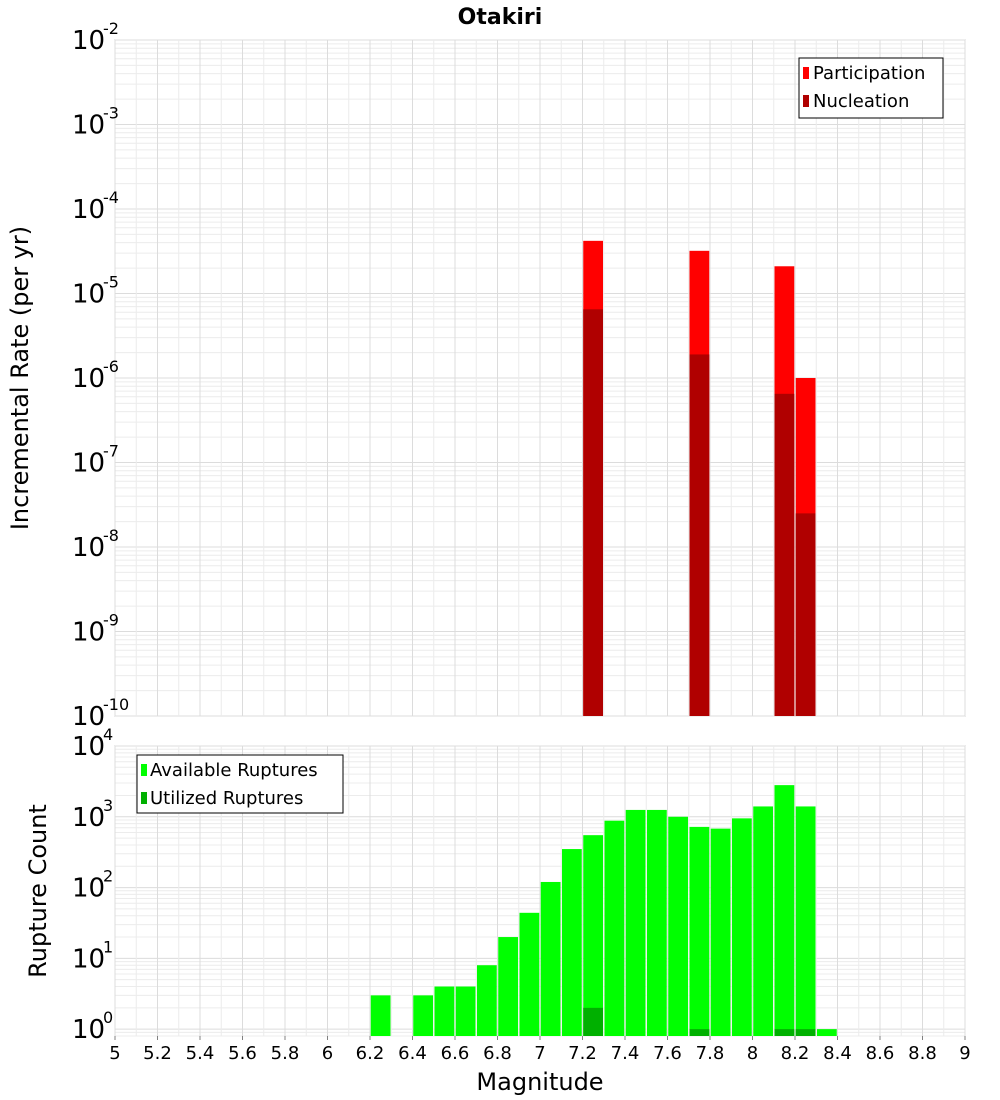 The height and width of the screenshot is (1100, 1000). Describe the element at coordinates (625, 1053) in the screenshot. I see `x-tick-label: 7.4` at that location.